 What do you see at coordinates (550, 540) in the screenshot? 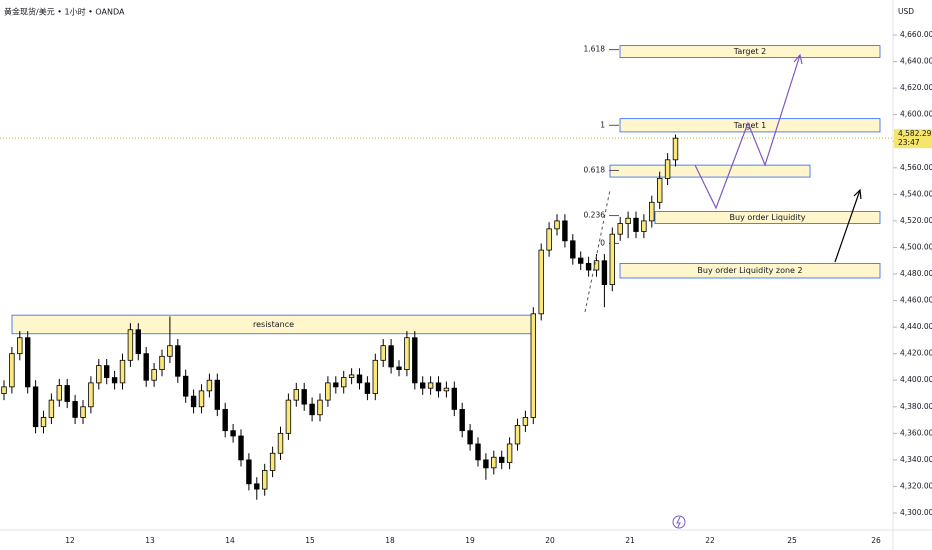
I see `x-tick-label: 20` at bounding box center [550, 540].